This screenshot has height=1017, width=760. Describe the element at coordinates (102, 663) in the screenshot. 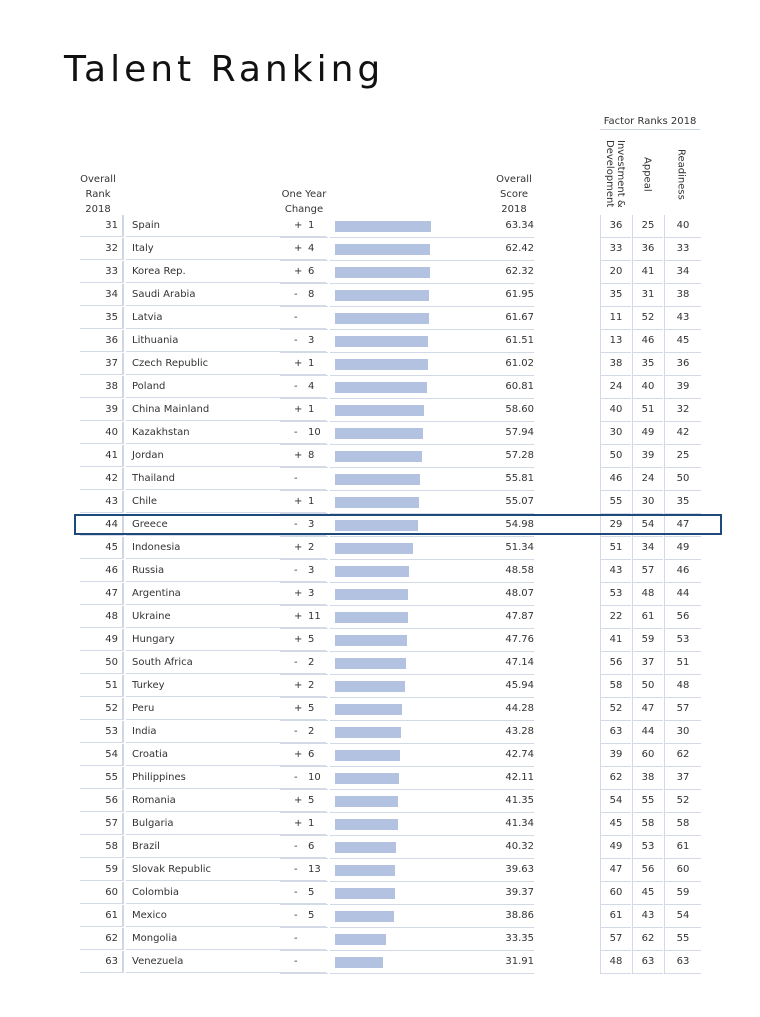

I see `rank-cell: 50` at that location.